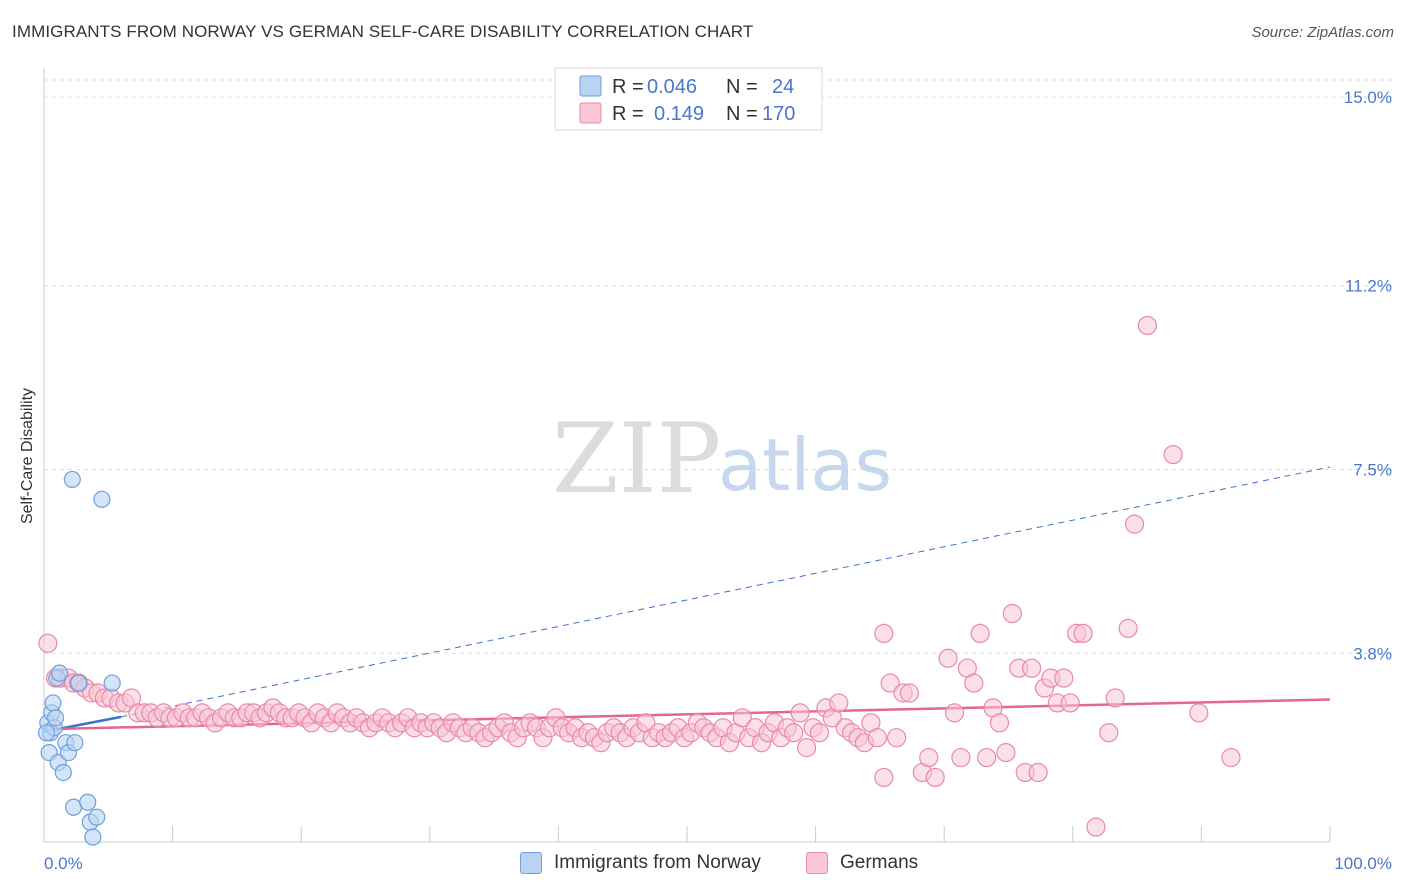  What do you see at coordinates (672, 87) in the screenshot?
I see `legend-r-value-norway: 0.046` at bounding box center [672, 87].